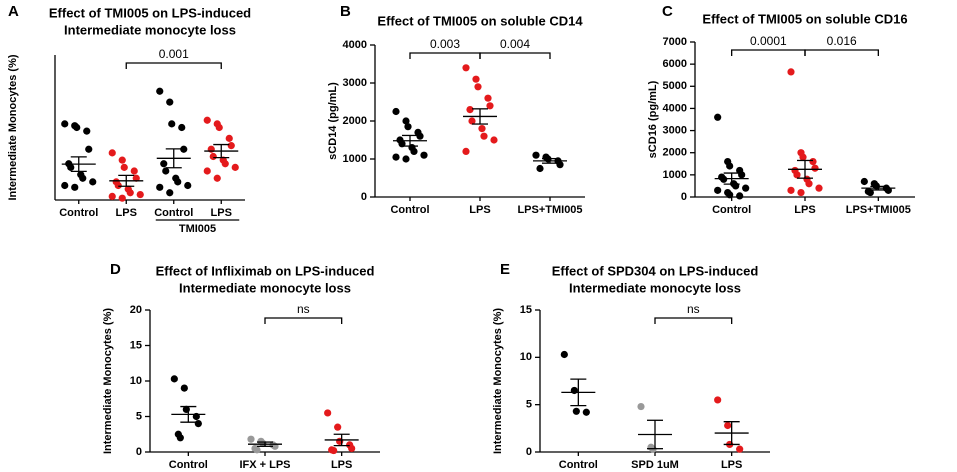 This screenshot has height=472, width=957. Describe the element at coordinates (265, 270) in the screenshot. I see `chart-title: Effect of Infliximab on LPS-induced` at that location.